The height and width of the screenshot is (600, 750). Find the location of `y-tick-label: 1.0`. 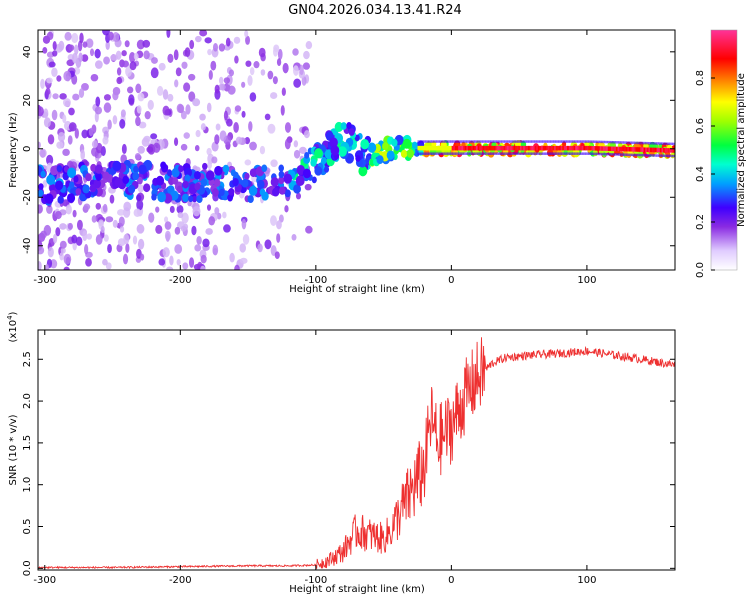

y-tick-label: 1.0 is located at coordinates (27, 485).